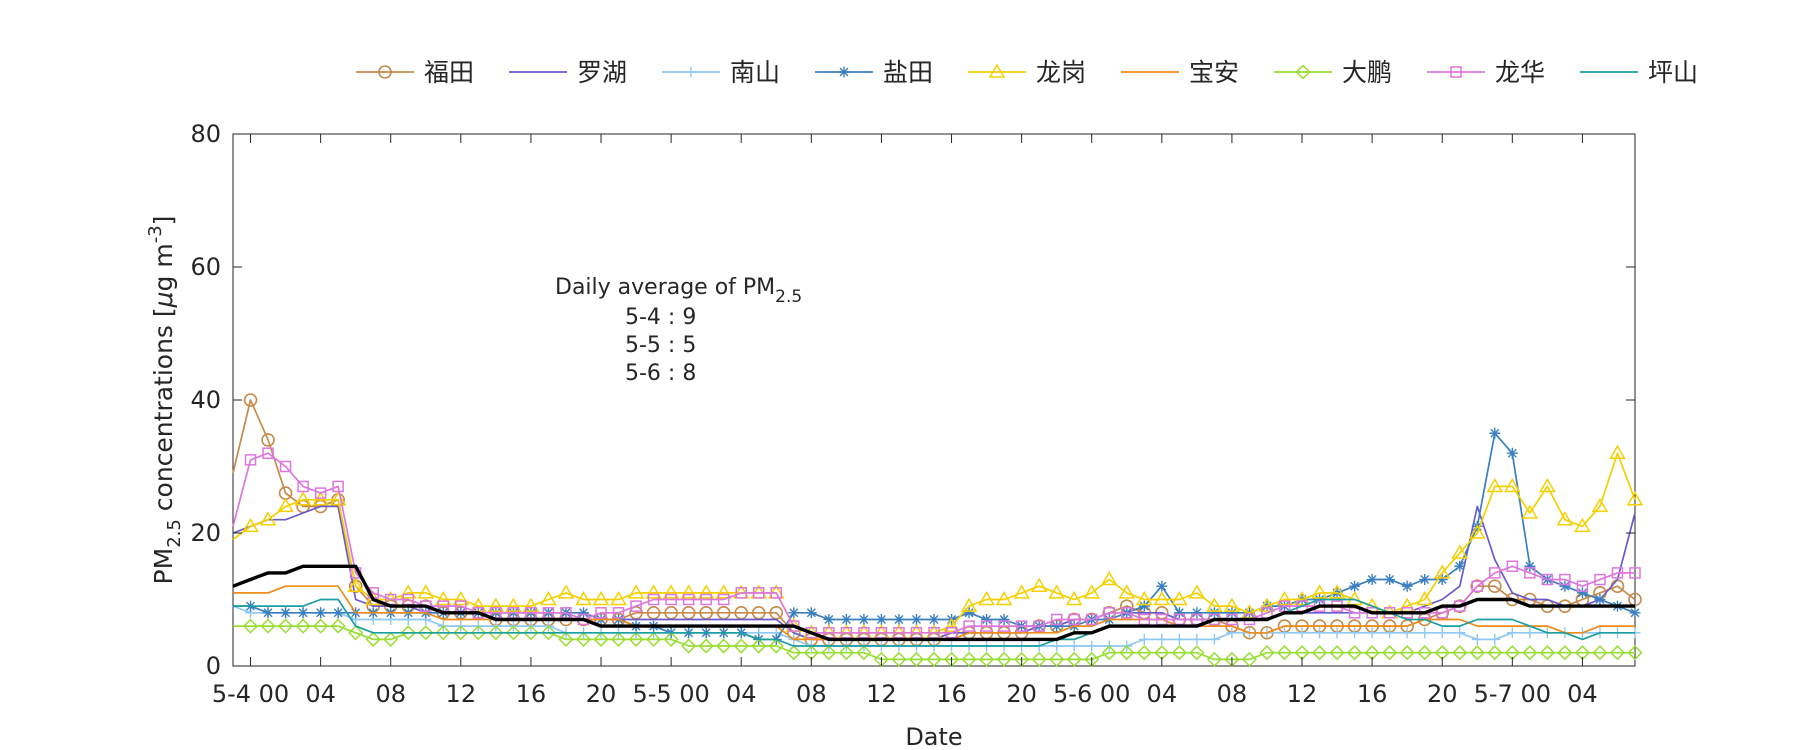 The width and height of the screenshot is (1800, 750). What do you see at coordinates (844, 72) in the screenshot?
I see `legend-marker` at bounding box center [844, 72].